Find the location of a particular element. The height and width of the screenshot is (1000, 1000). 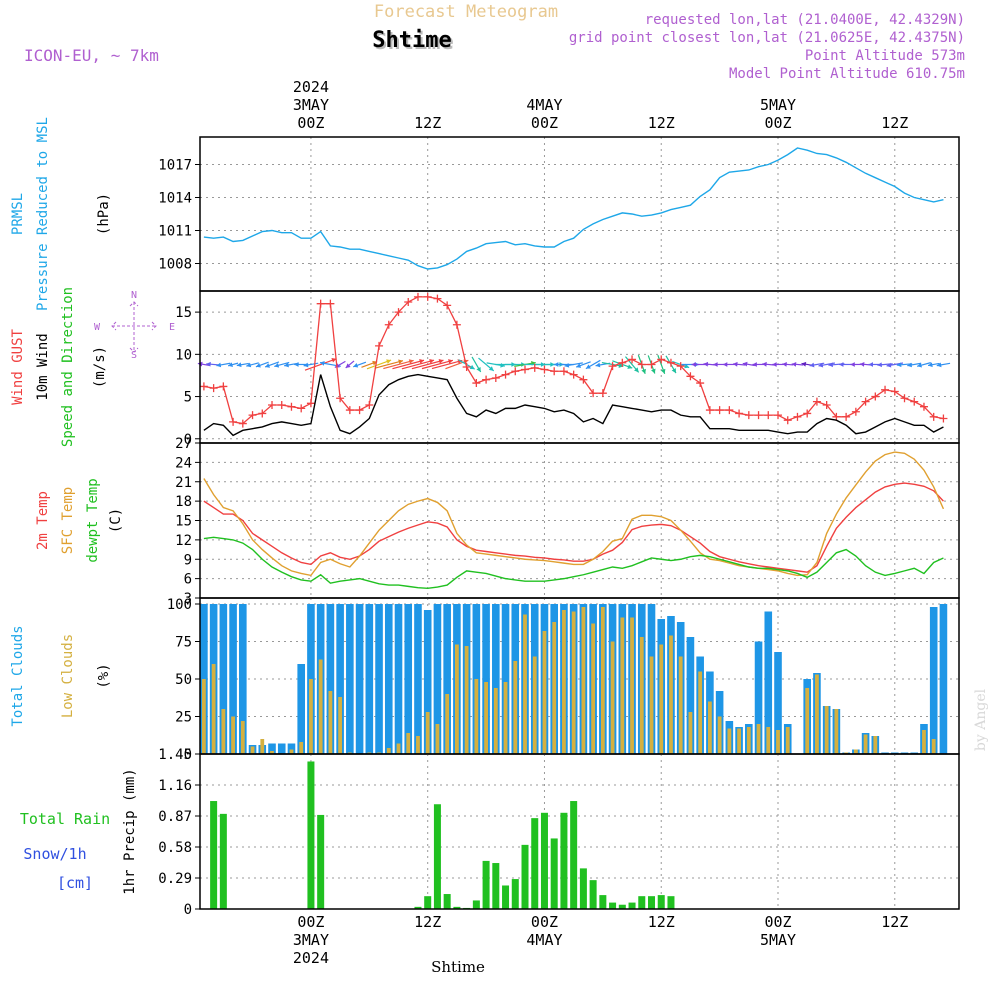

ytick-label-clouds-2: 50 is located at coordinates (183, 680).